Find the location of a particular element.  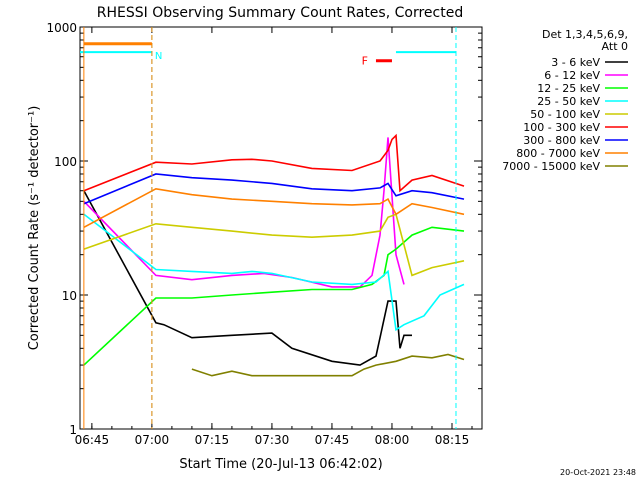

footer-timestamp: 20-Oct-2021 23:48 is located at coordinates (598, 472).